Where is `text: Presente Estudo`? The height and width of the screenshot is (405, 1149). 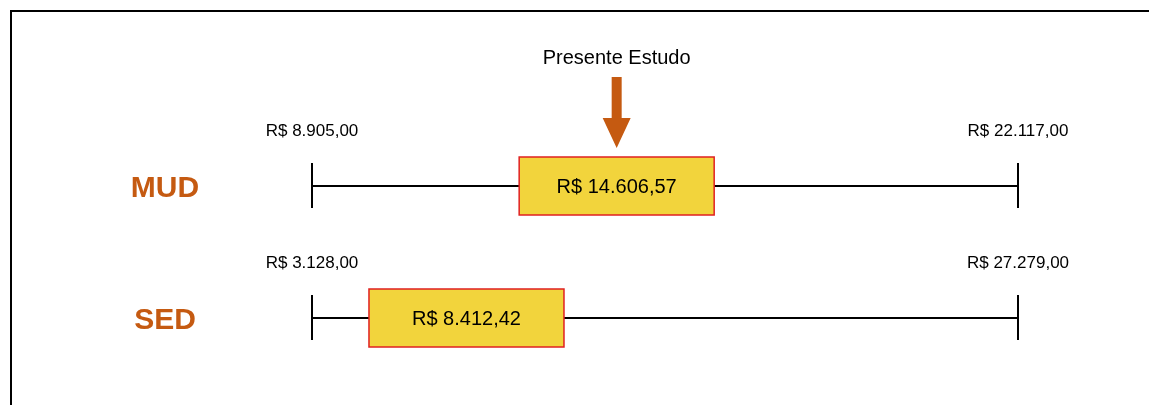
text: Presente Estudo is located at coordinates (616, 57).